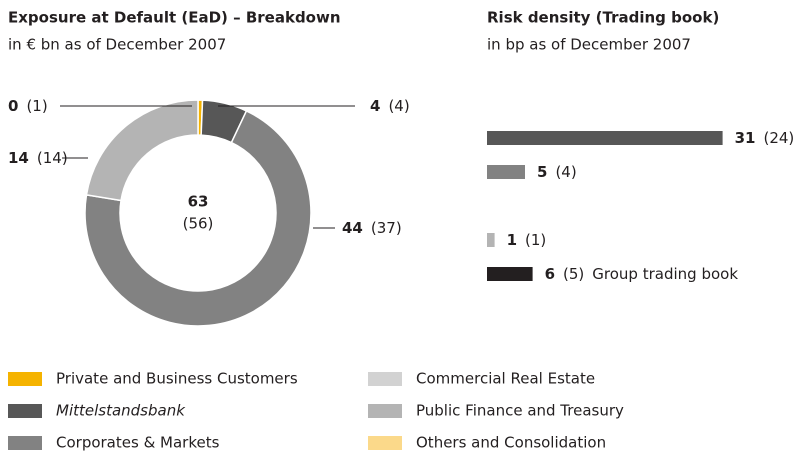 This screenshot has width=800, height=459. Describe the element at coordinates (52, 158) in the screenshot. I see `prior-label: (14)` at that location.